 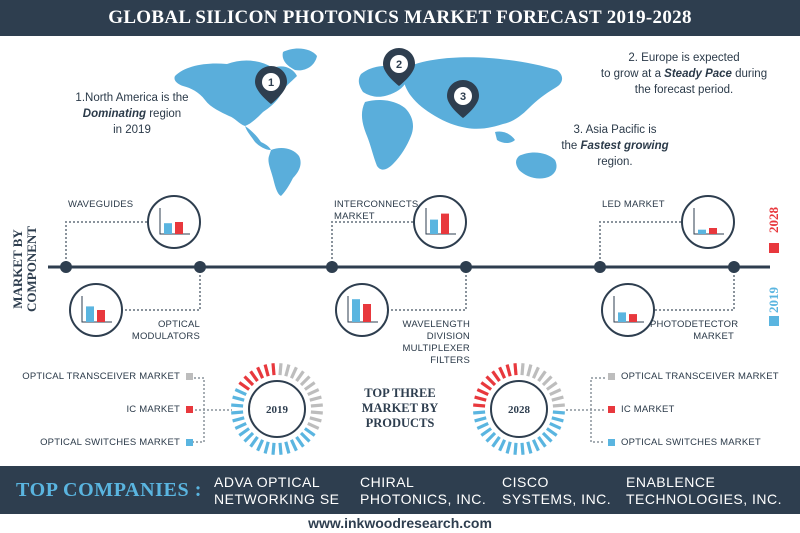 I want to click on map-pin-1: 1, so click(x=271, y=85).